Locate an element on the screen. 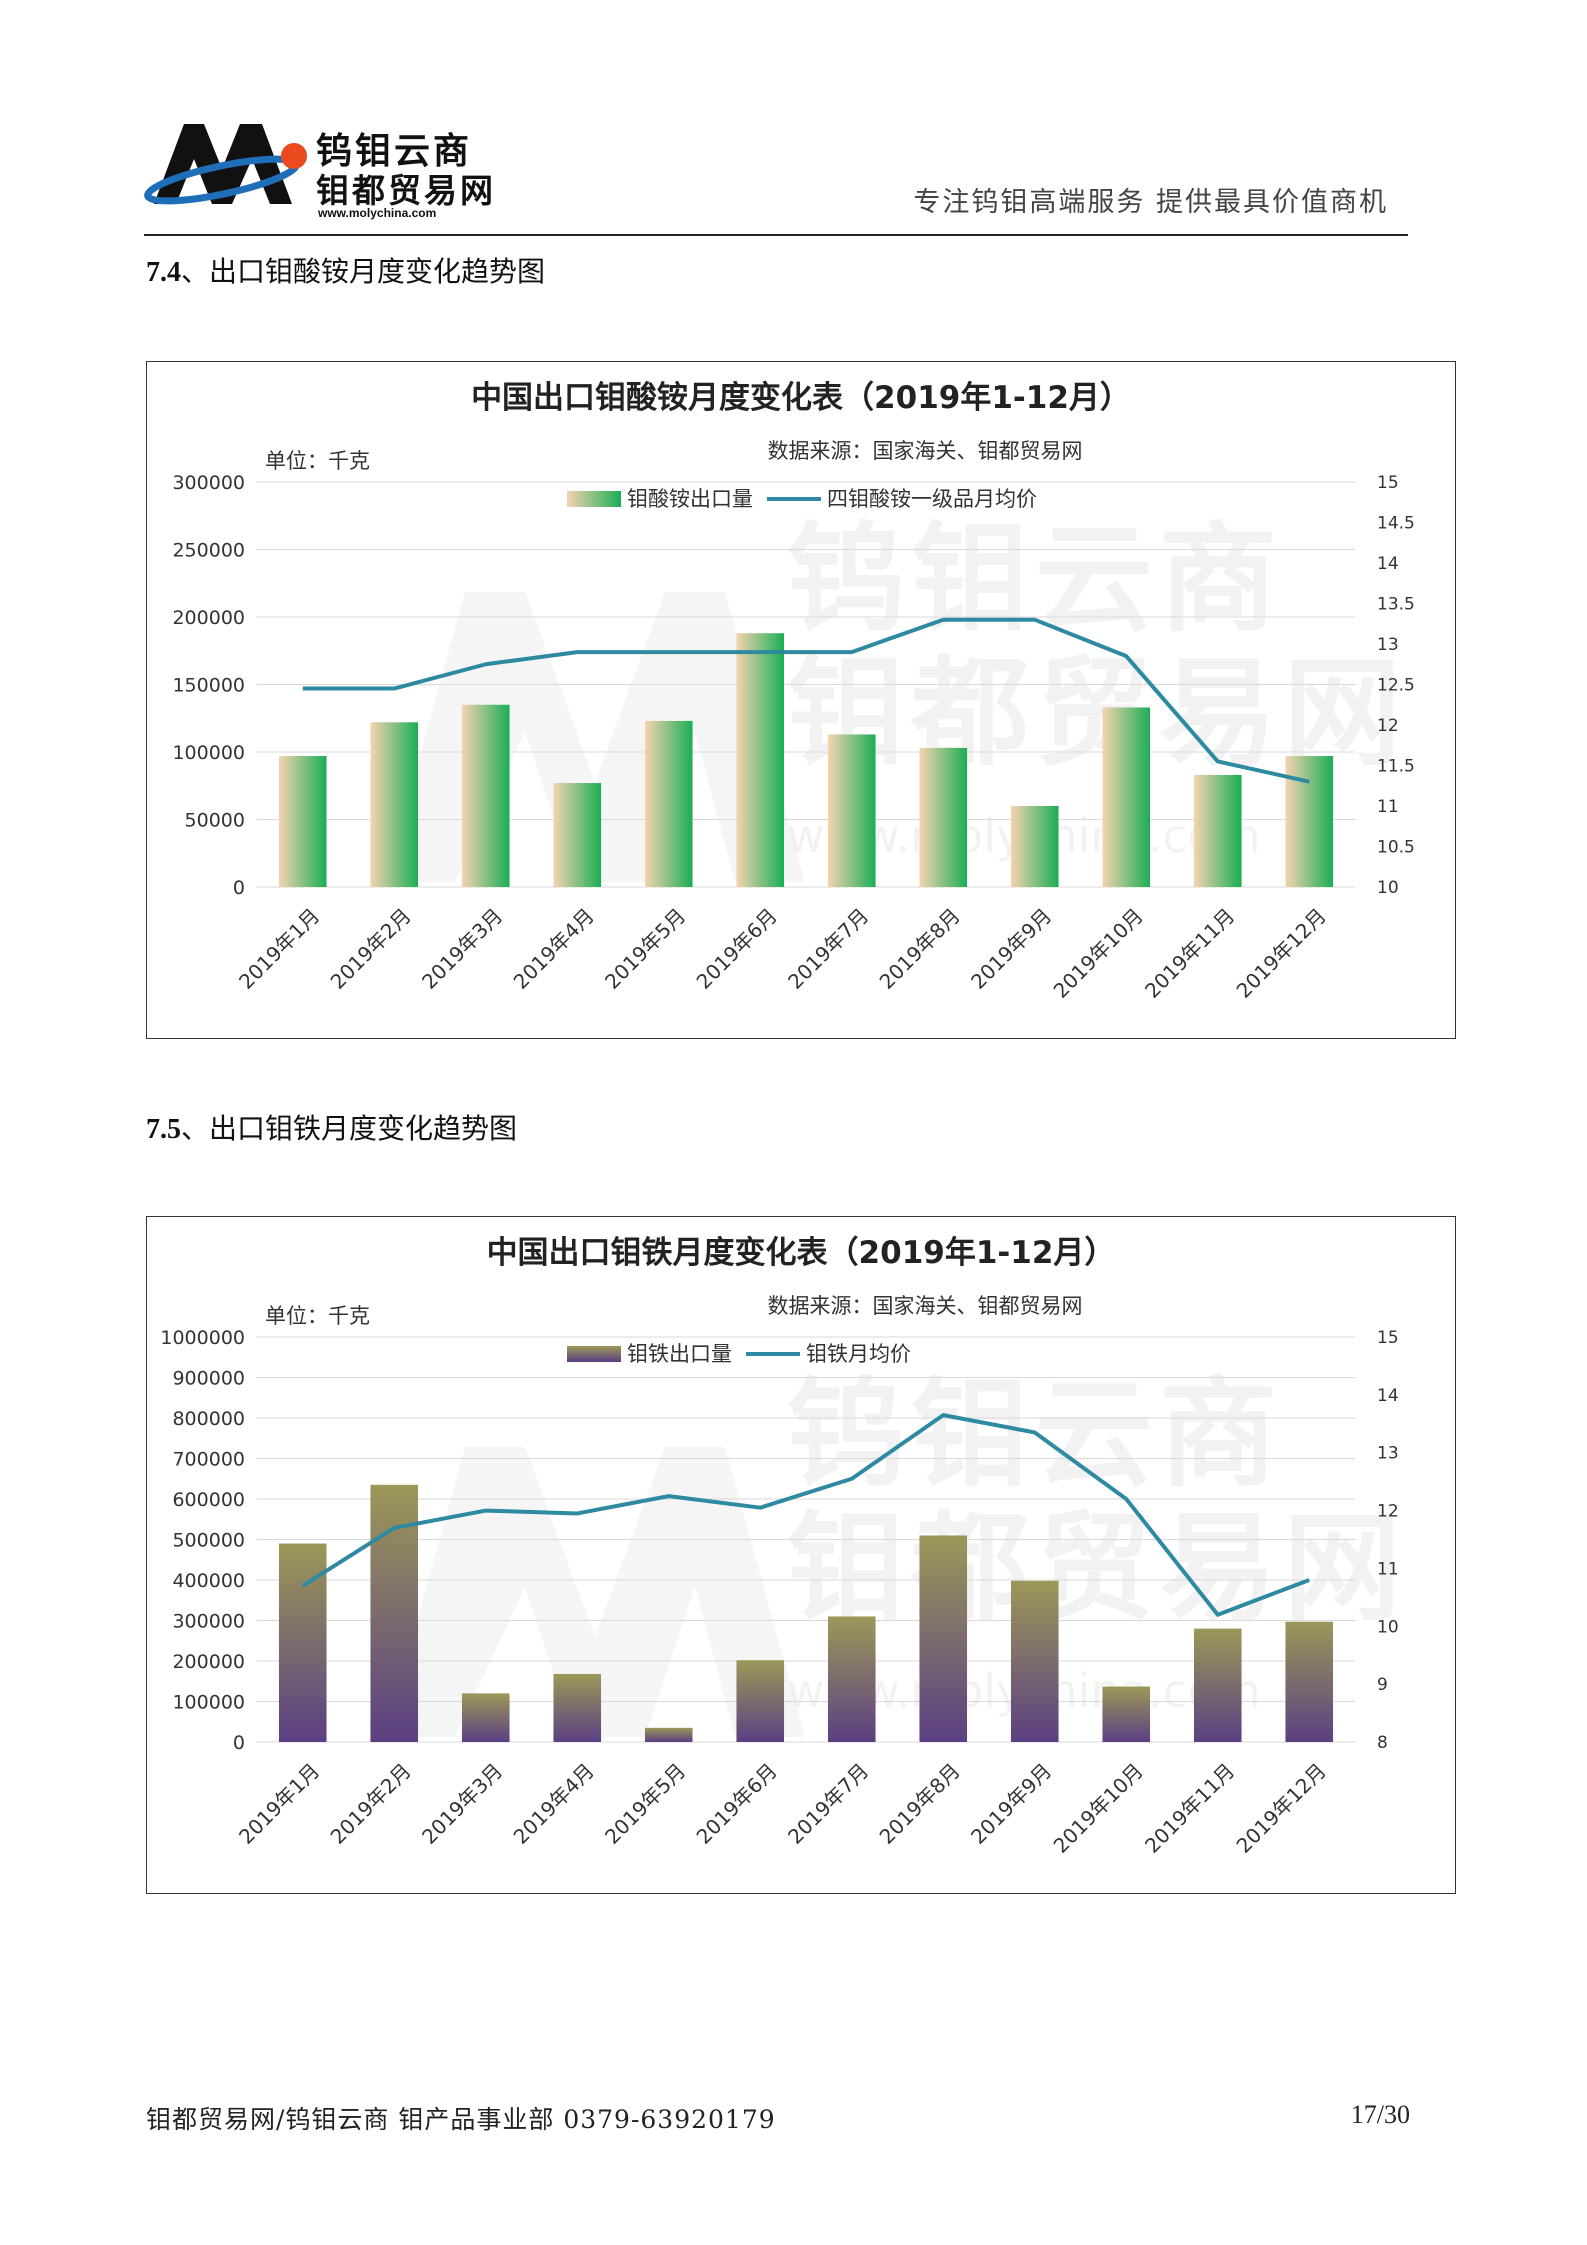  logo-mark-icon is located at coordinates (225, 164).